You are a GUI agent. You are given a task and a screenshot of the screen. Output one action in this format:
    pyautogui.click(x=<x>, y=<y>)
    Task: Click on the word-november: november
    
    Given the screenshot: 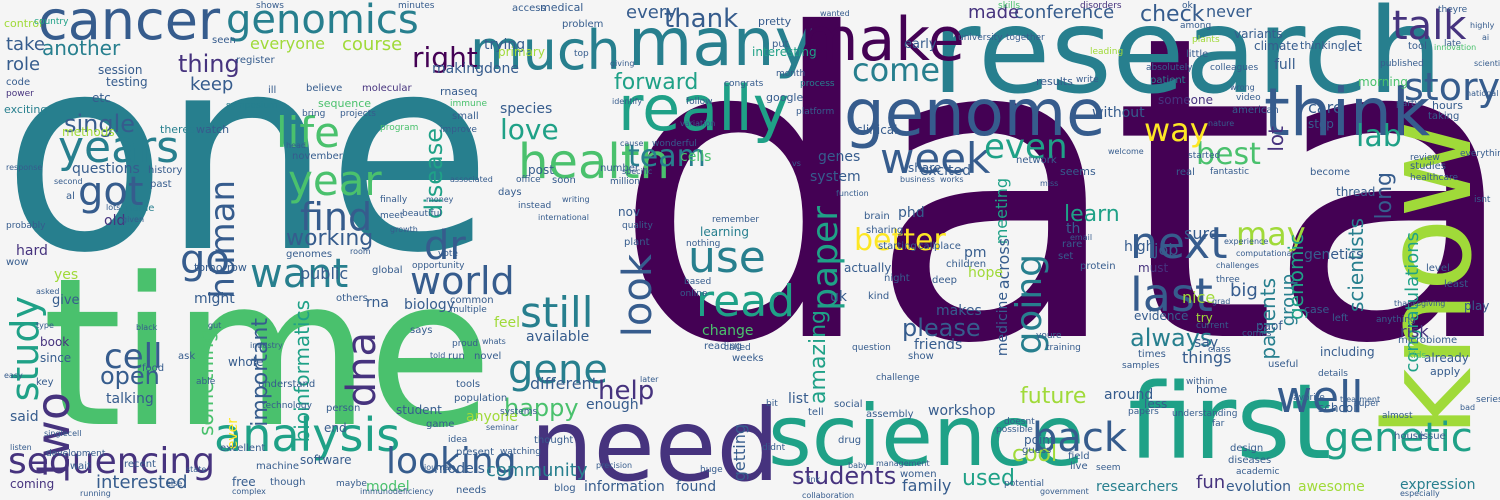 What is the action you would take?
    pyautogui.click(x=317, y=156)
    